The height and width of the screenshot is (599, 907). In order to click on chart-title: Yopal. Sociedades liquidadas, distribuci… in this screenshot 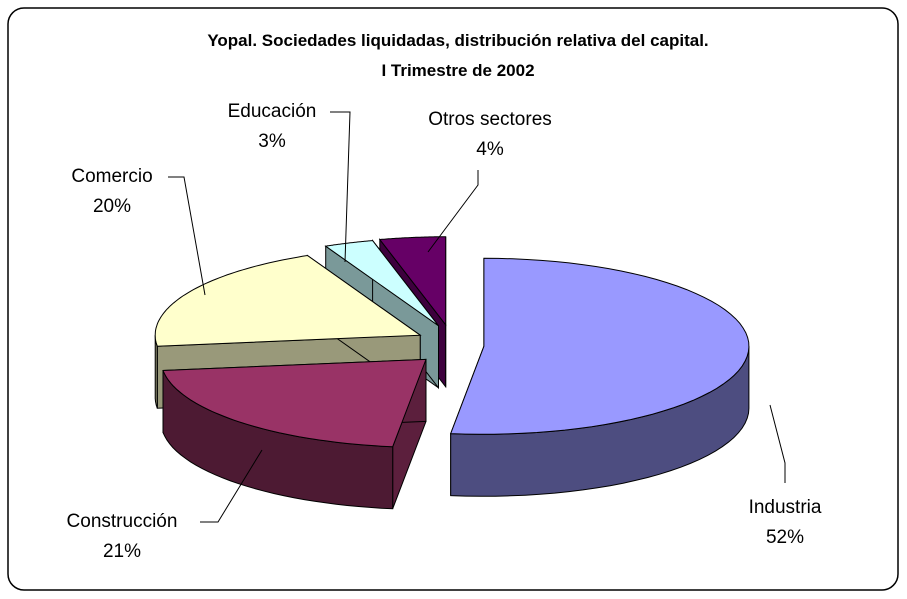, I will do `click(457, 40)`.